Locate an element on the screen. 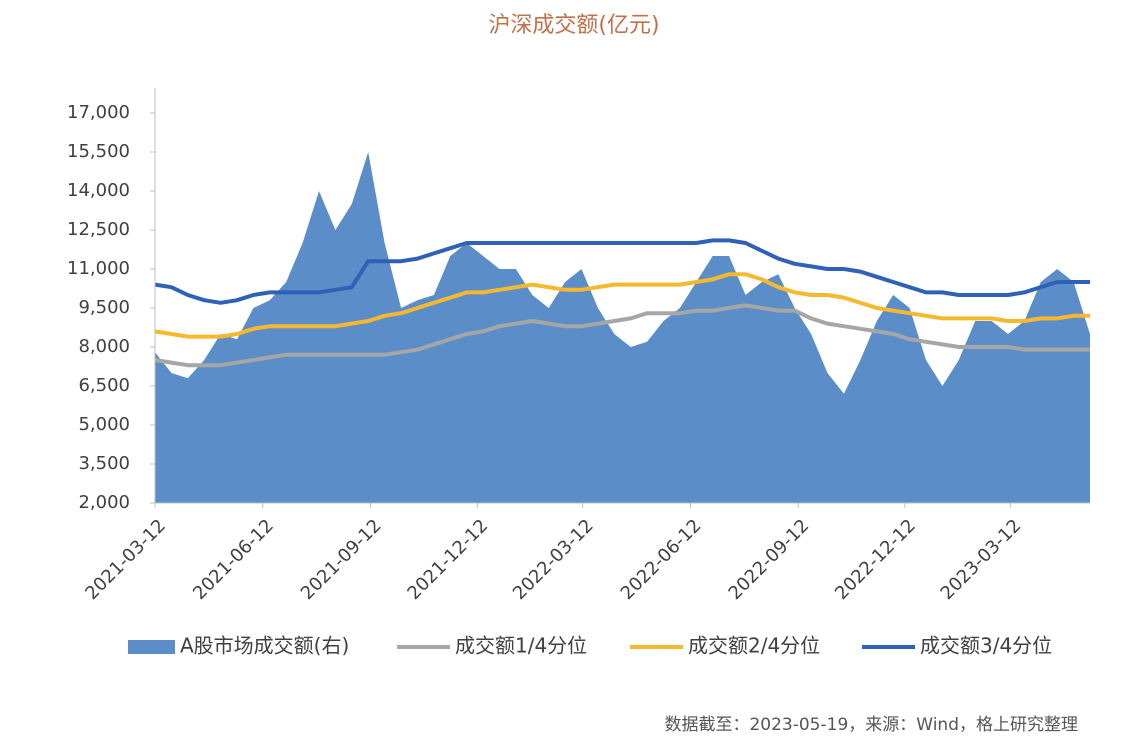  x-tick-label: 2021-09-12 is located at coordinates (341, 559).